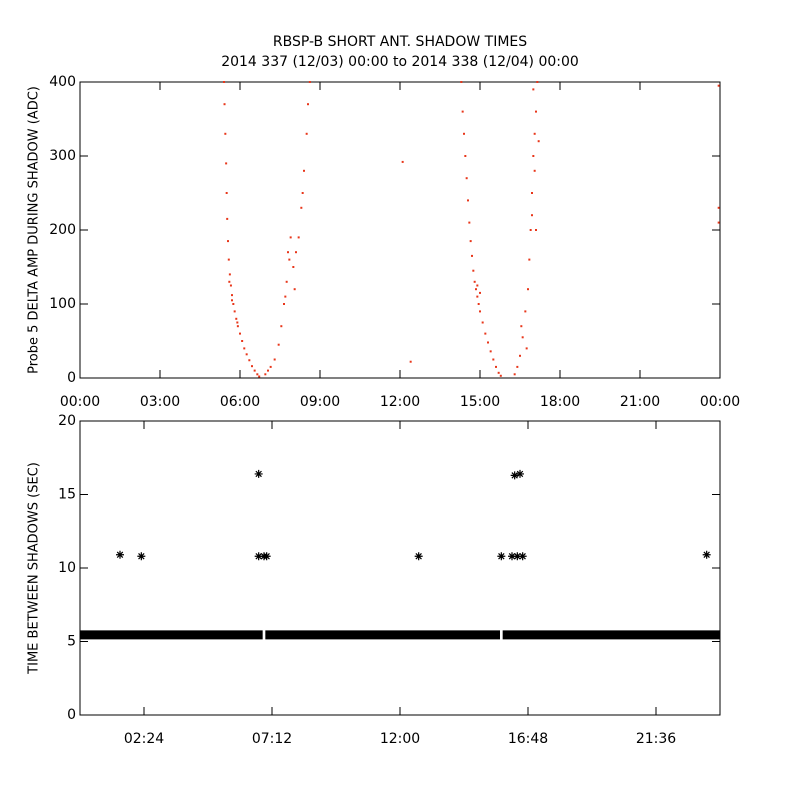 This screenshot has height=800, width=800. Describe the element at coordinates (71, 378) in the screenshot. I see `y-tick-label: 0` at that location.